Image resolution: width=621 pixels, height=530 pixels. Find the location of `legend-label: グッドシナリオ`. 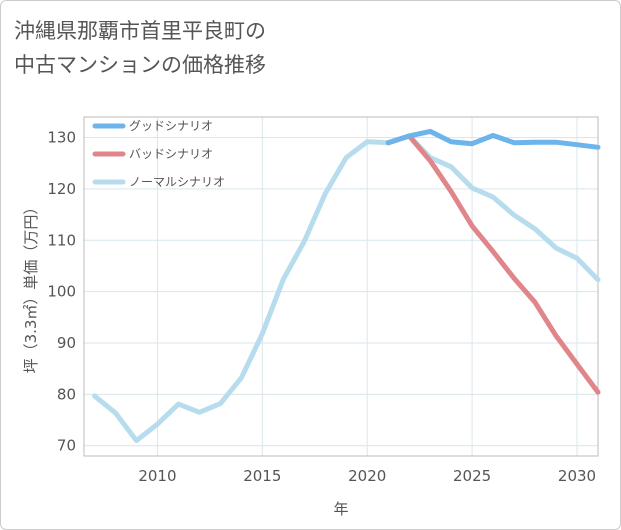

legend-label: グッドシナリオ is located at coordinates (171, 126).